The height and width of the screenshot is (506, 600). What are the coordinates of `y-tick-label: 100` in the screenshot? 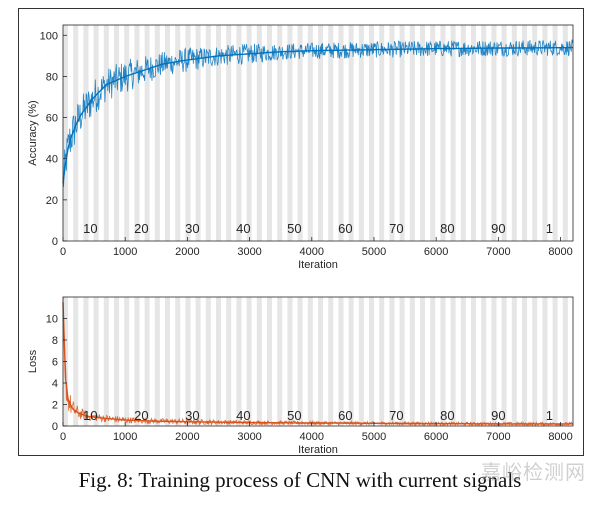 It's located at (49, 36).